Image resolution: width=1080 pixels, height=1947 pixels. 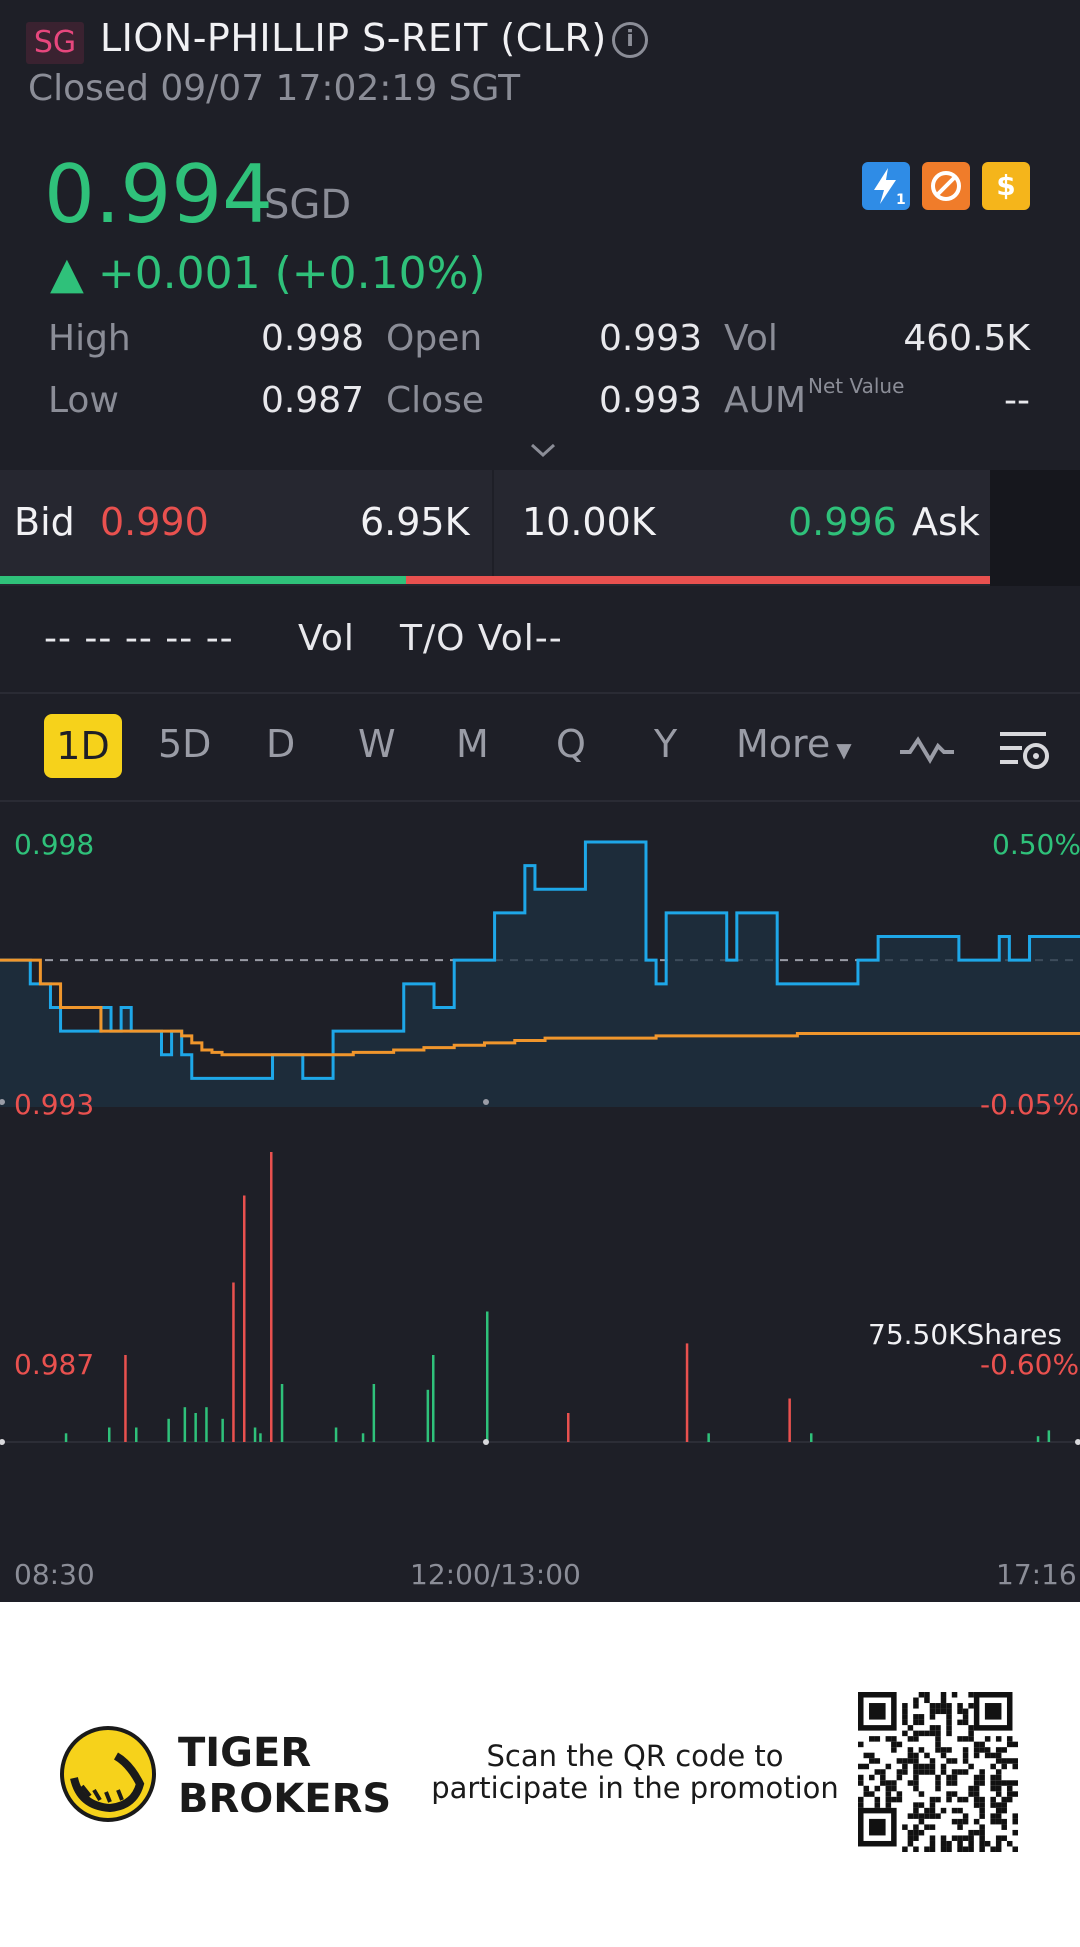 I want to click on bid-price: 0.990, so click(x=154, y=522).